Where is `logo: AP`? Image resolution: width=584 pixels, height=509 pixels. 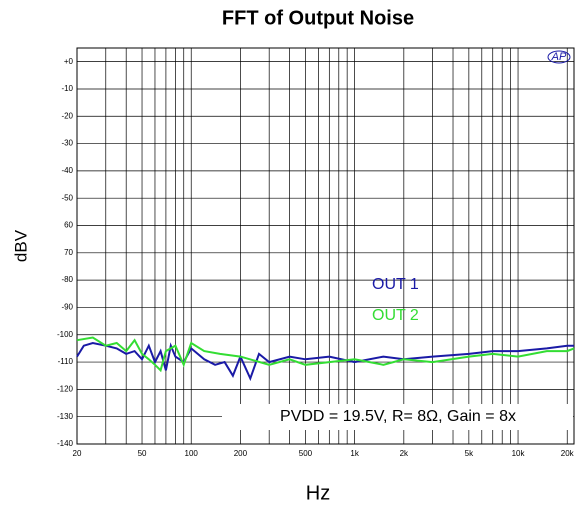 logo: AP is located at coordinates (559, 57).